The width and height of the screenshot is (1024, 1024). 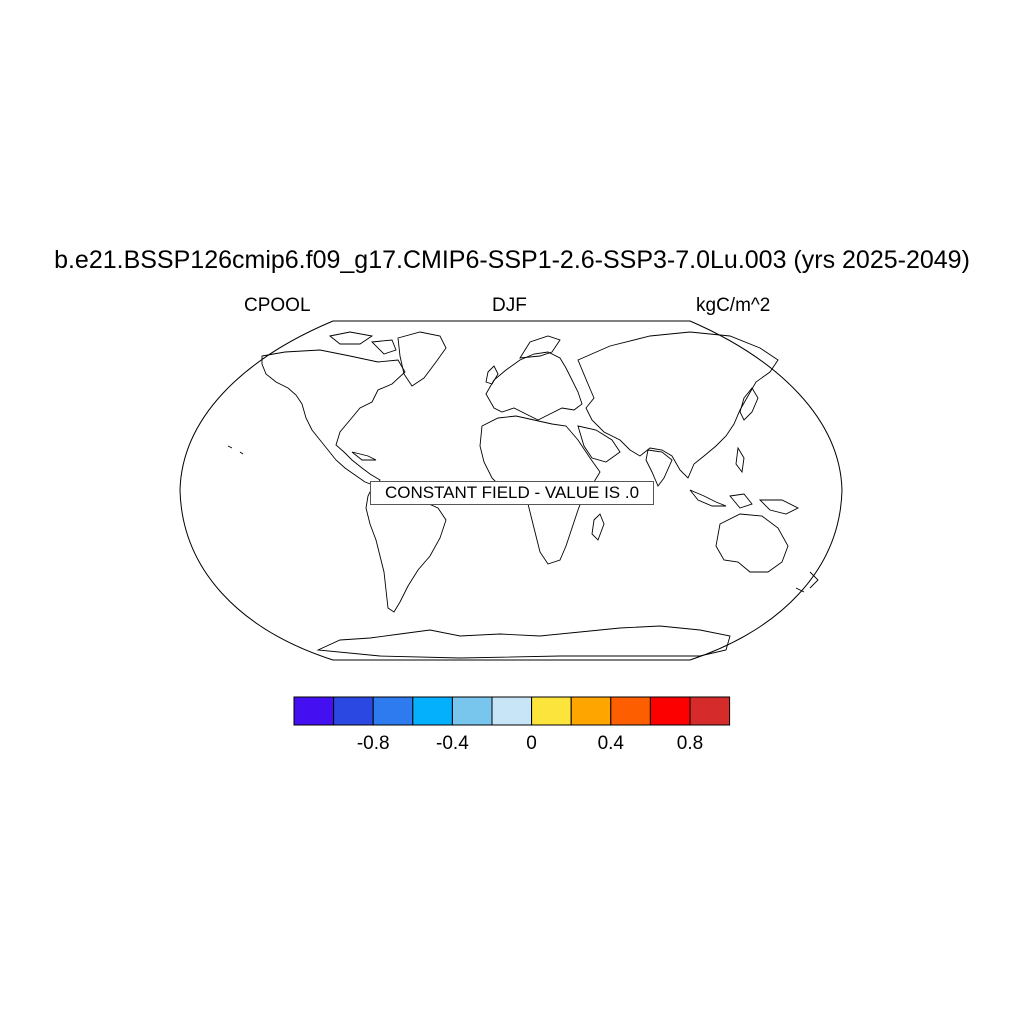 What do you see at coordinates (534, 386) in the screenshot?
I see `europe-coast` at bounding box center [534, 386].